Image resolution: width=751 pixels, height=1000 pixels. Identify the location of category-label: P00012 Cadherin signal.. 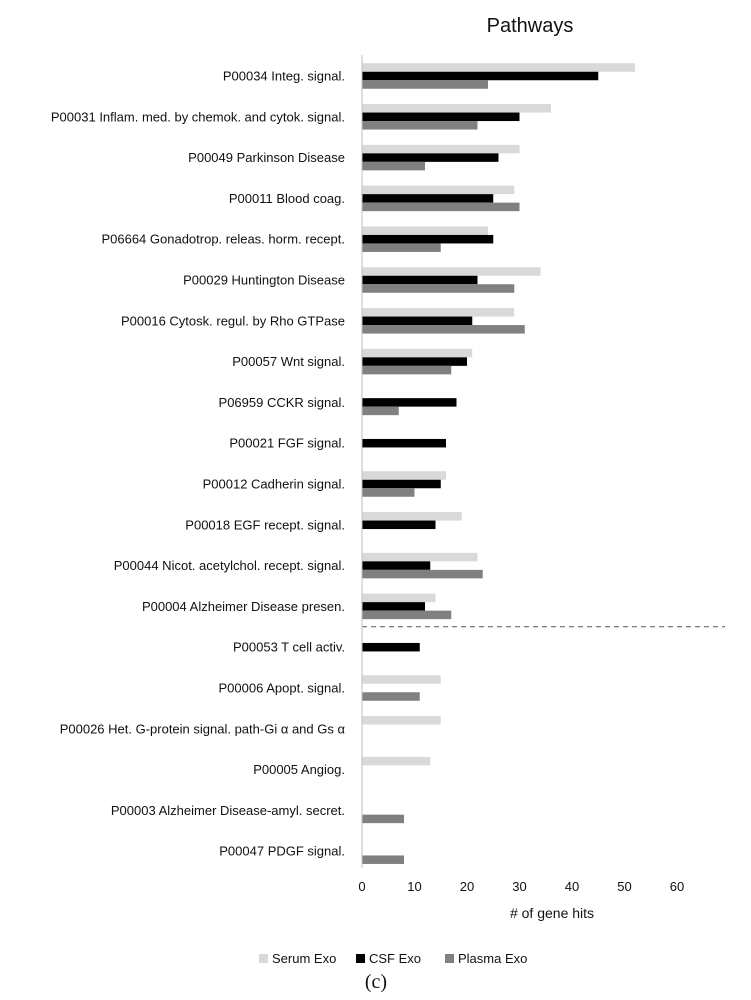
(274, 484).